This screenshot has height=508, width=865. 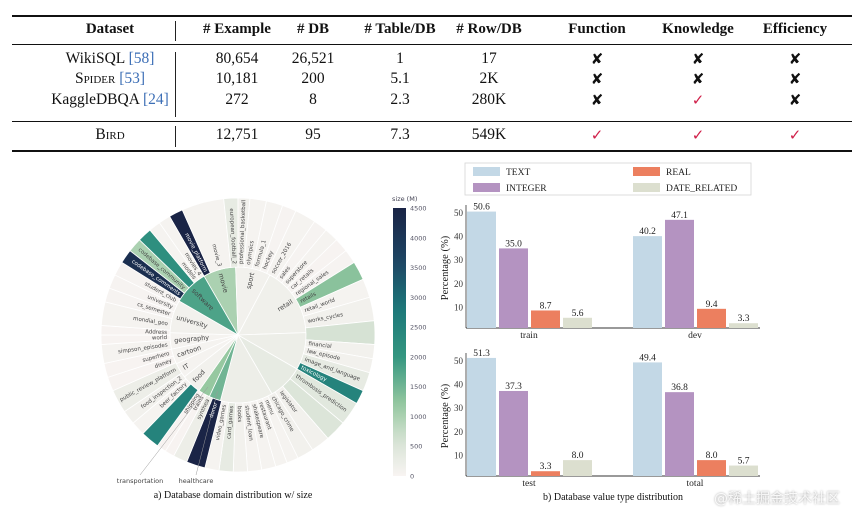 I want to click on cell-efficiency: ✓, so click(x=795, y=135).